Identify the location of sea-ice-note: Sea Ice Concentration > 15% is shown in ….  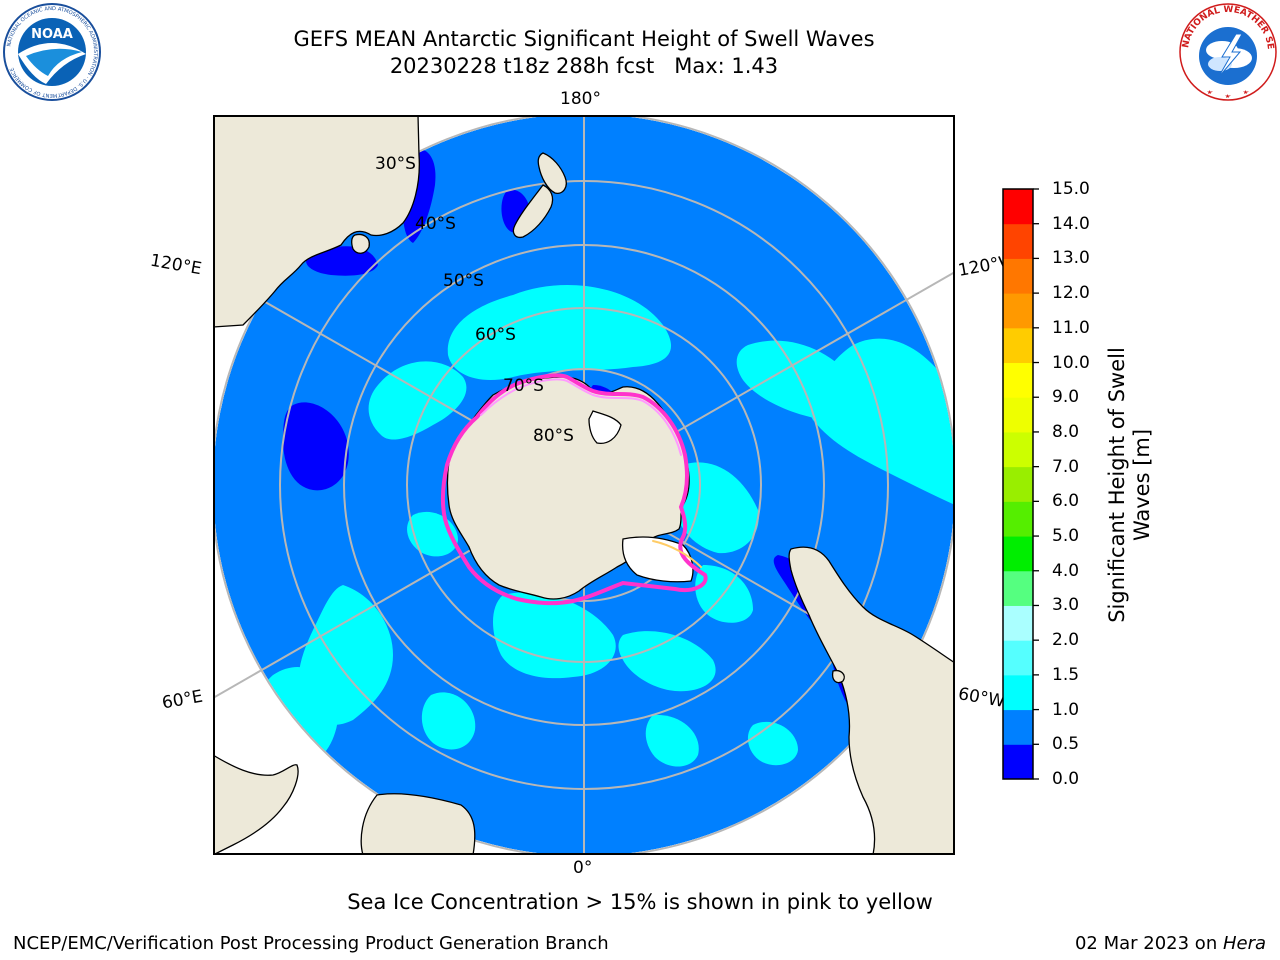
(640, 902).